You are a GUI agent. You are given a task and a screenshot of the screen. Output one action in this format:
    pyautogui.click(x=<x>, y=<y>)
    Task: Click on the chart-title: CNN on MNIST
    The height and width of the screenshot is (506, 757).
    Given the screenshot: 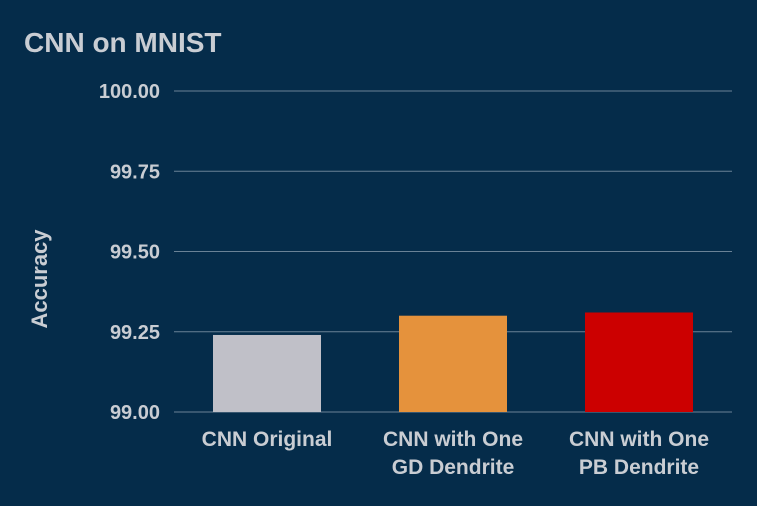 What is the action you would take?
    pyautogui.click(x=123, y=42)
    